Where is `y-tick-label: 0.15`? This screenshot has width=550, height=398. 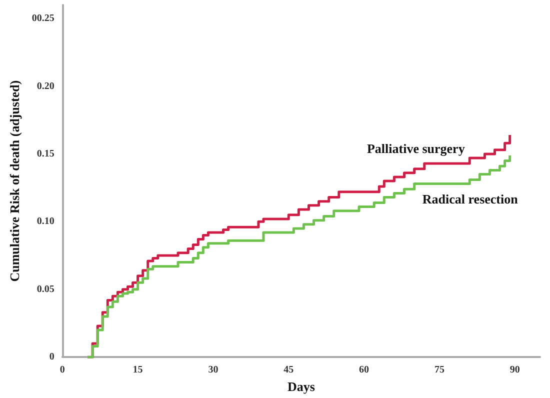
y-tick-label: 0.15 is located at coordinates (45, 154).